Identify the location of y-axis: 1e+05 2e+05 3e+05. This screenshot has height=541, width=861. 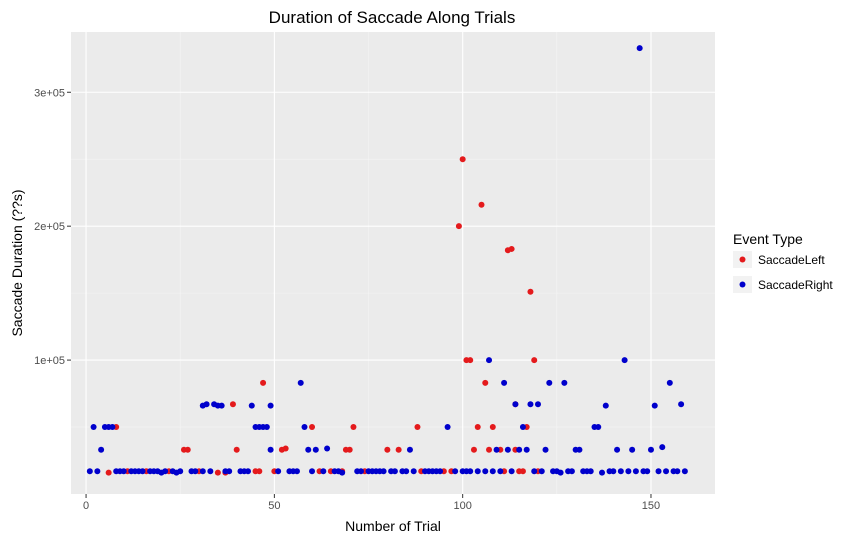
(52, 227).